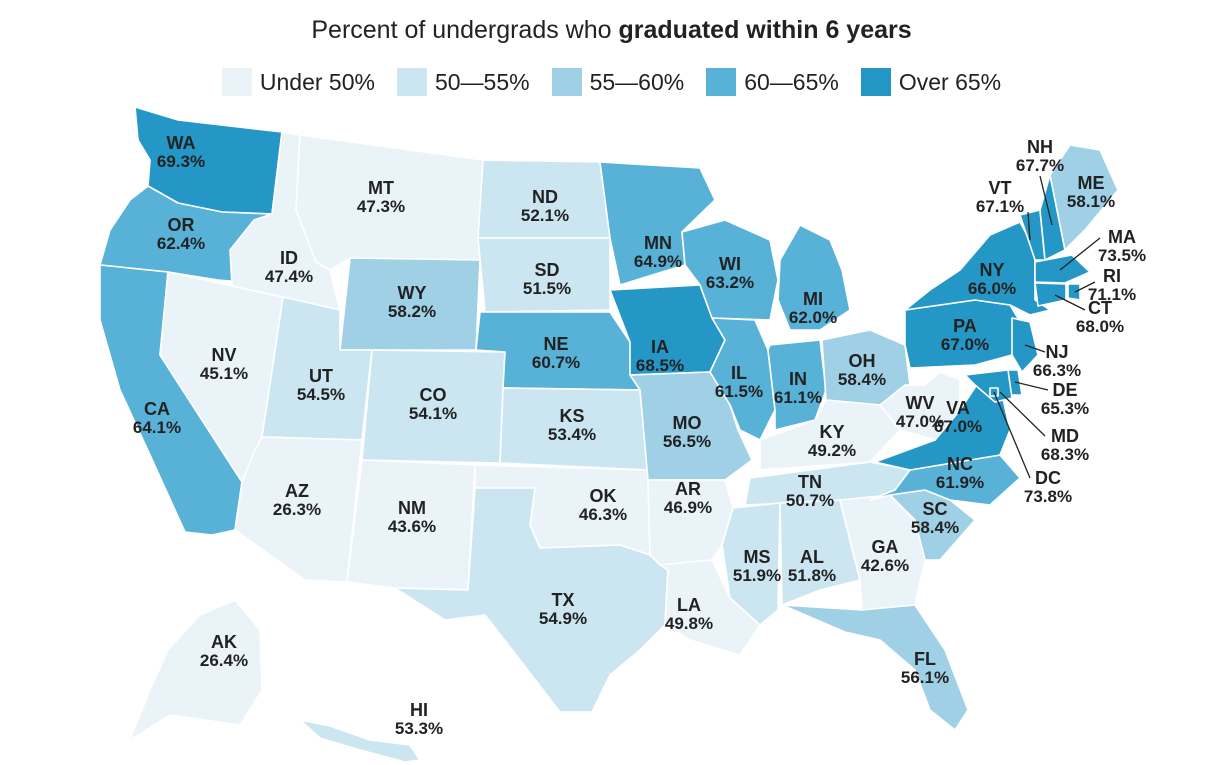 The image size is (1223, 765). What do you see at coordinates (920, 403) in the screenshot?
I see `state-abbr: WV` at bounding box center [920, 403].